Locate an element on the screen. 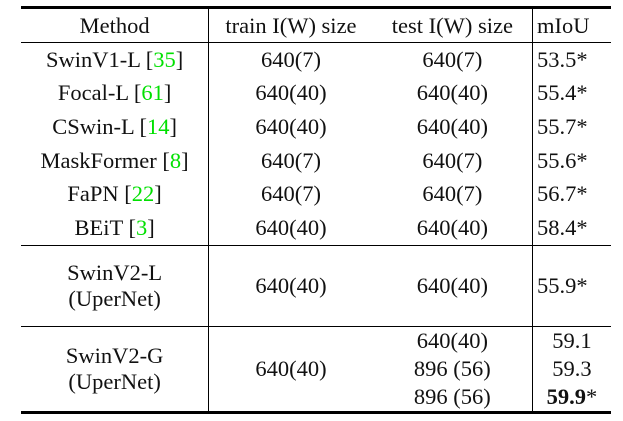 The width and height of the screenshot is (623, 421). method-cell: FaPN [22] is located at coordinates (115, 194).